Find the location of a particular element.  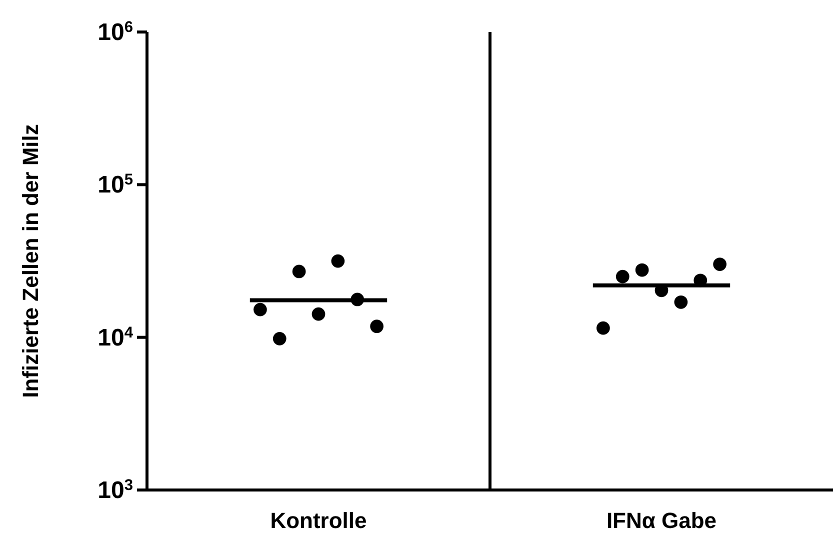

x-tick-label: IFNα Gabe is located at coordinates (661, 520).